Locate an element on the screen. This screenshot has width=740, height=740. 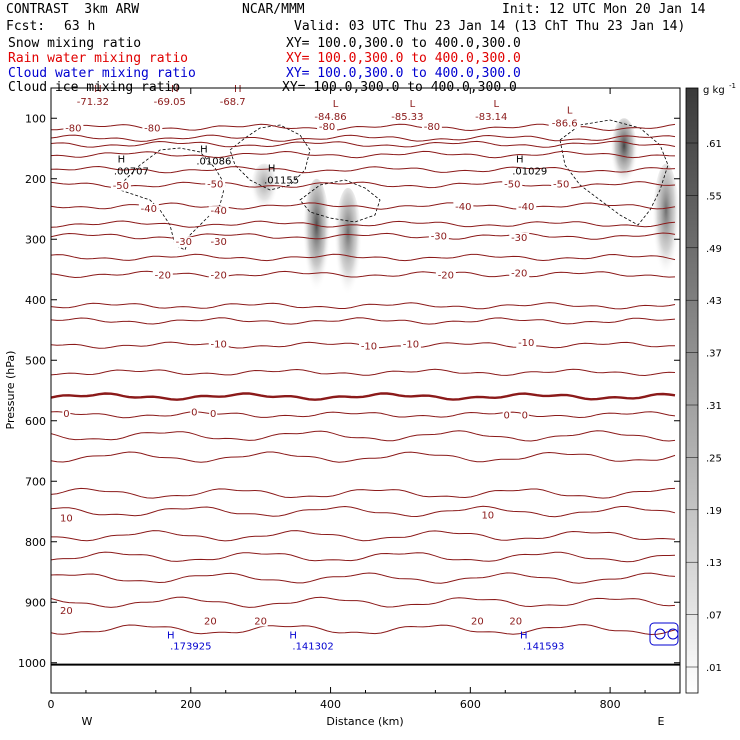
isotherm-label-11-bg is located at coordinates (526, 206).